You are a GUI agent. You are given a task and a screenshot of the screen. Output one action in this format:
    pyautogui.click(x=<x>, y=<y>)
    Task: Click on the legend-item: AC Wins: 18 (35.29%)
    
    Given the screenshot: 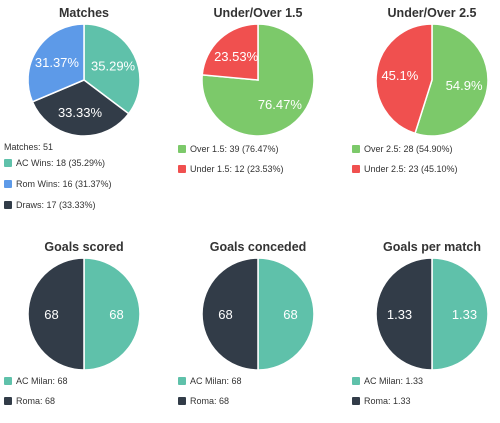 What is the action you would take?
    pyautogui.click(x=54, y=163)
    